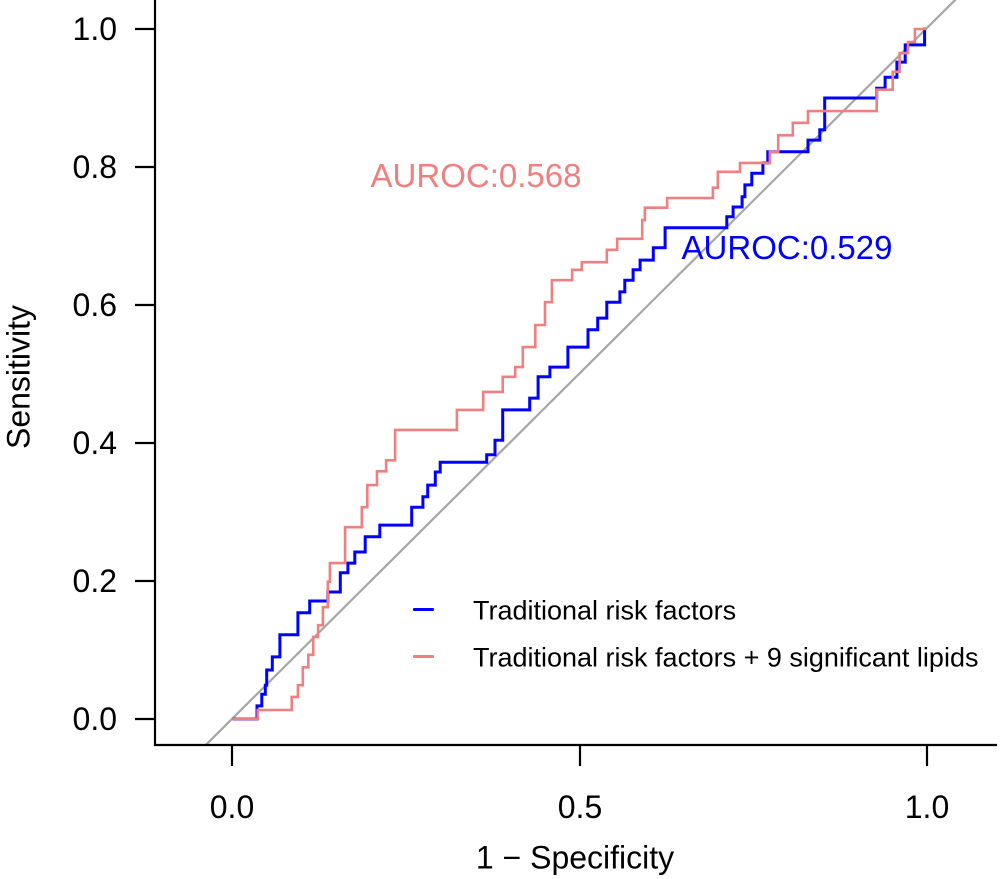 Image resolution: width=1000 pixels, height=879 pixels. Describe the element at coordinates (94, 167) in the screenshot. I see `y-tick-label-0.8: 0.8` at that location.